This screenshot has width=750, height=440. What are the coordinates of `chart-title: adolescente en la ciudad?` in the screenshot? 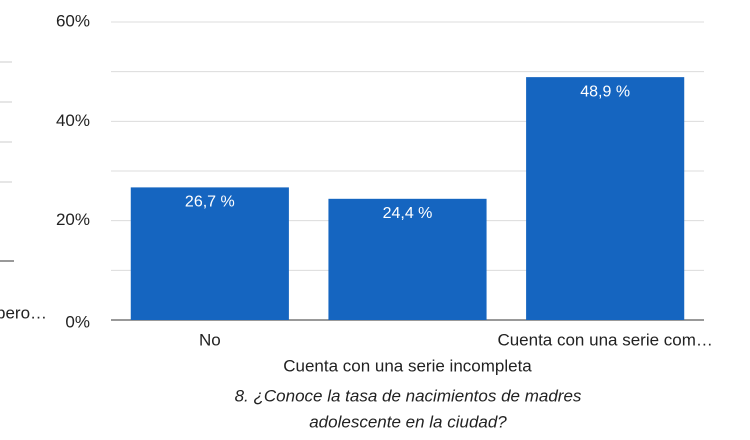 It's located at (408, 421).